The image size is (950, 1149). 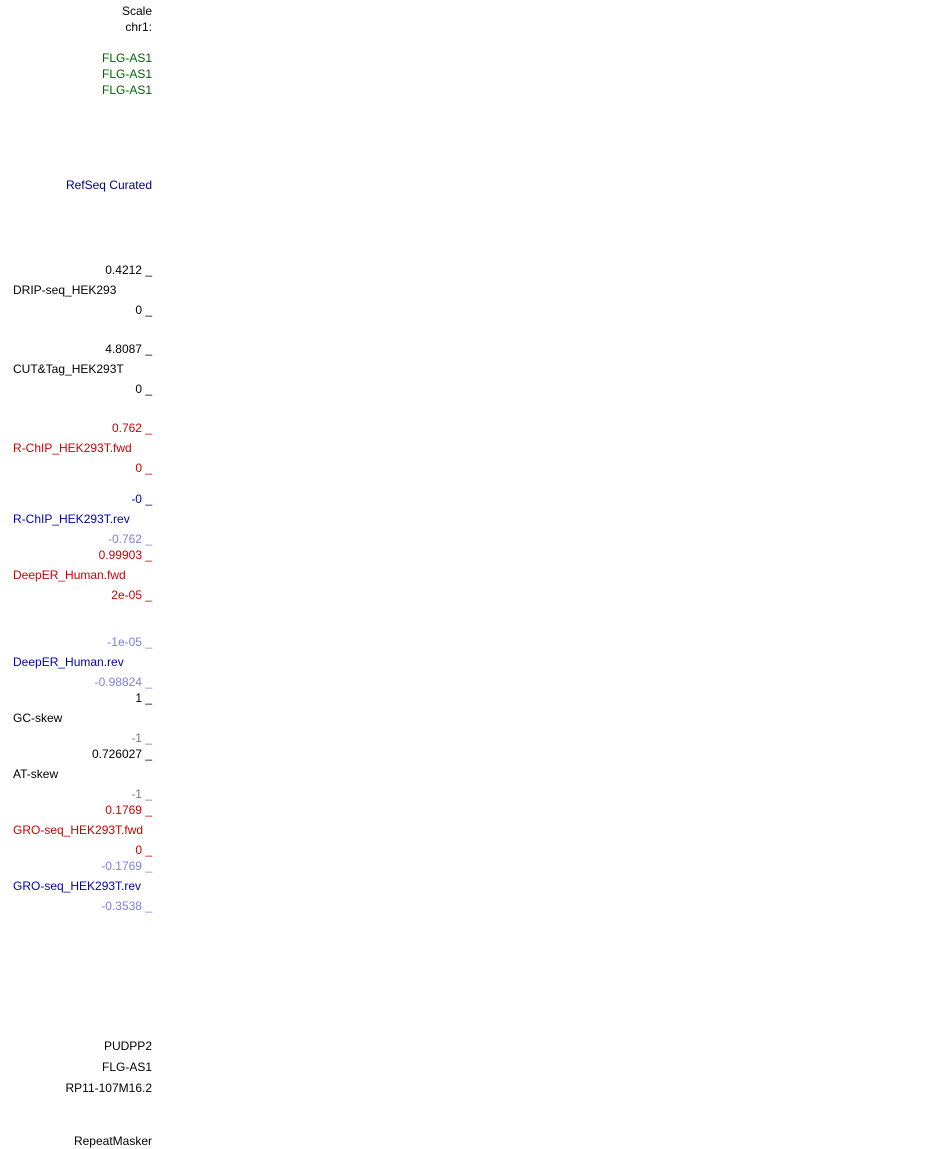 I want to click on at-skew-track-label: AT-skew, so click(x=36, y=774).